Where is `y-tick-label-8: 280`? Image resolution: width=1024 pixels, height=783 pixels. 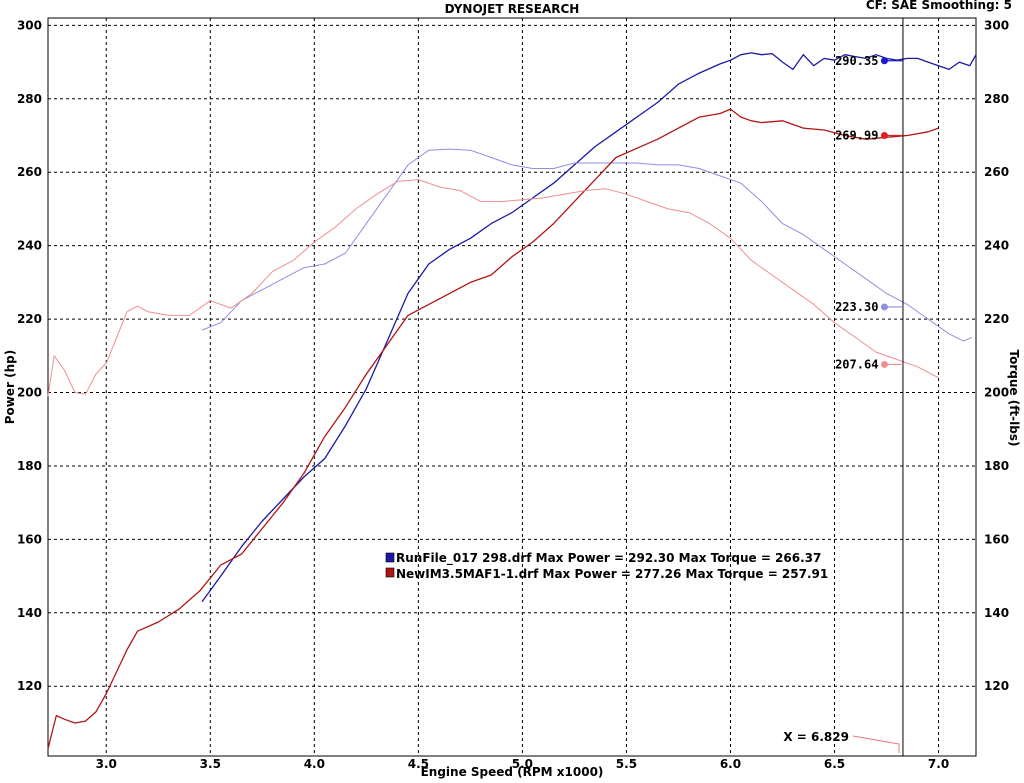 y-tick-label-8: 280 is located at coordinates (29, 99).